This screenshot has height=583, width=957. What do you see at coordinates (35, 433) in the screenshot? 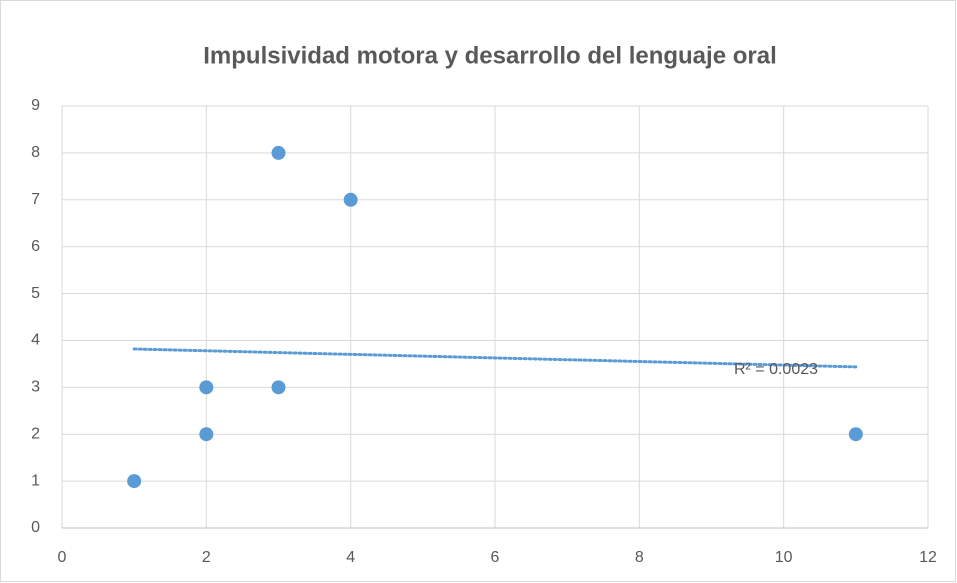
I see `y-tick-label: 2` at bounding box center [35, 433].